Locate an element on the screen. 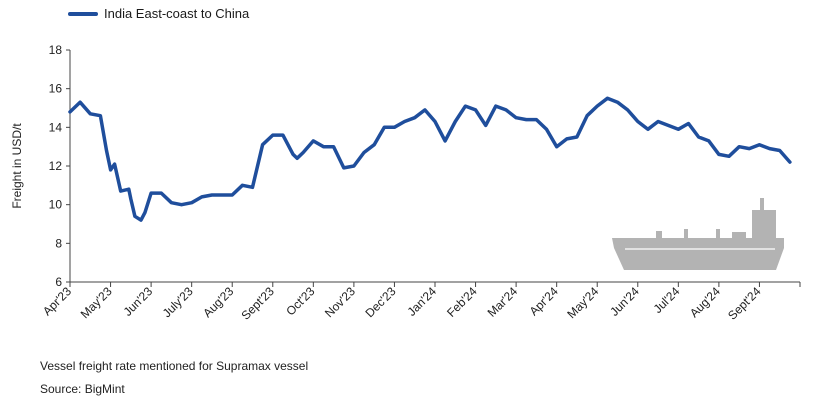 The width and height of the screenshot is (830, 403). legend-label: India East-coast to China is located at coordinates (177, 13).